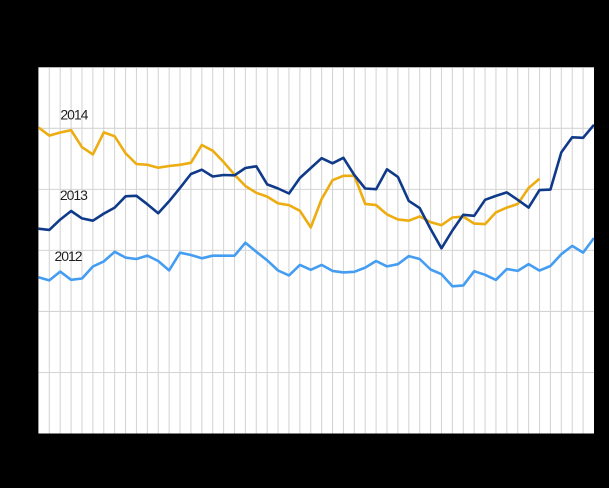 The image size is (609, 488). I want to click on svg-text: 2014, so click(74, 114).